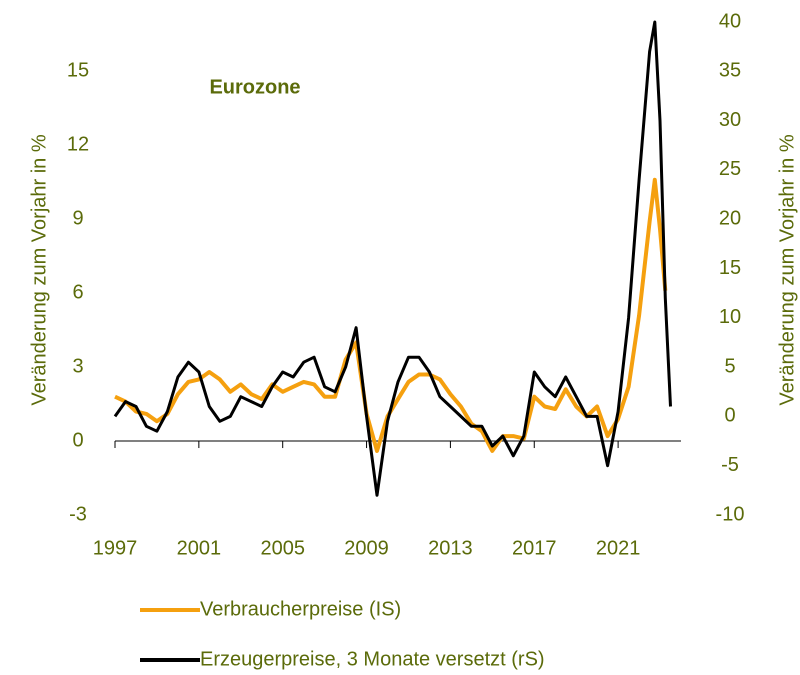 The width and height of the screenshot is (800, 675). I want to click on y2-tick-label: -5, so click(730, 465).